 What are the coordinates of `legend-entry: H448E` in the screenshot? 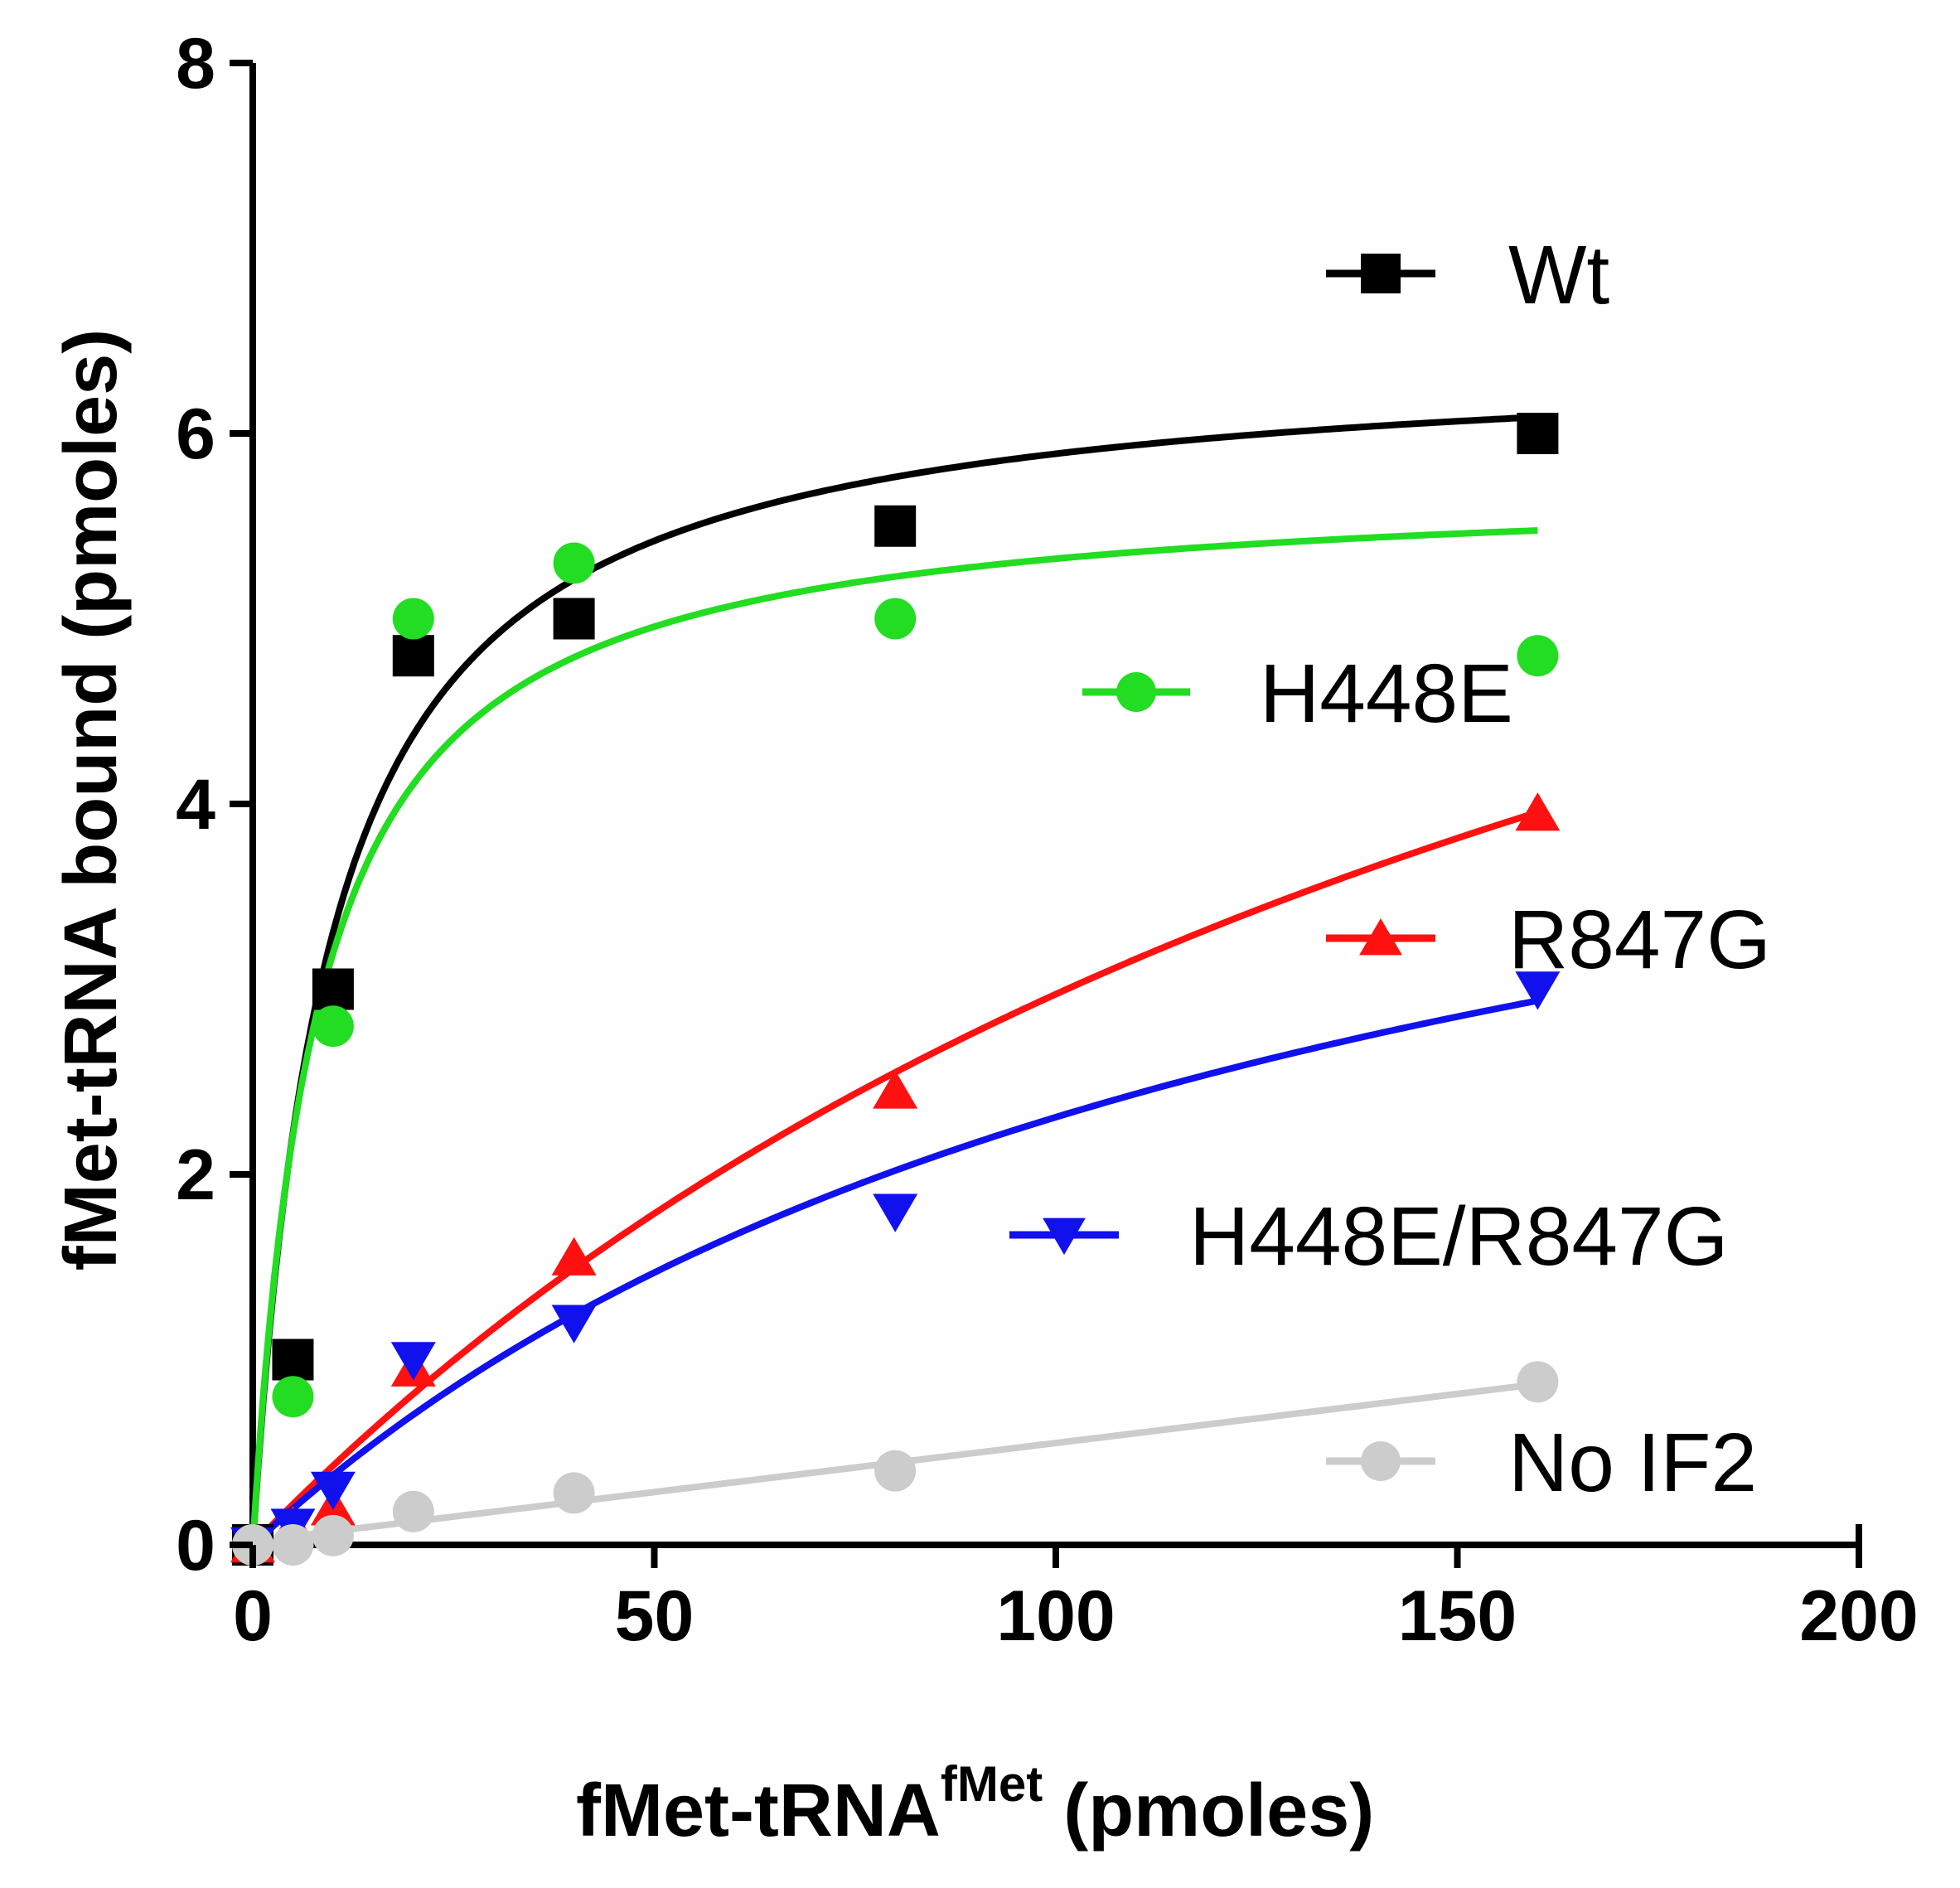 It's located at (1297, 693).